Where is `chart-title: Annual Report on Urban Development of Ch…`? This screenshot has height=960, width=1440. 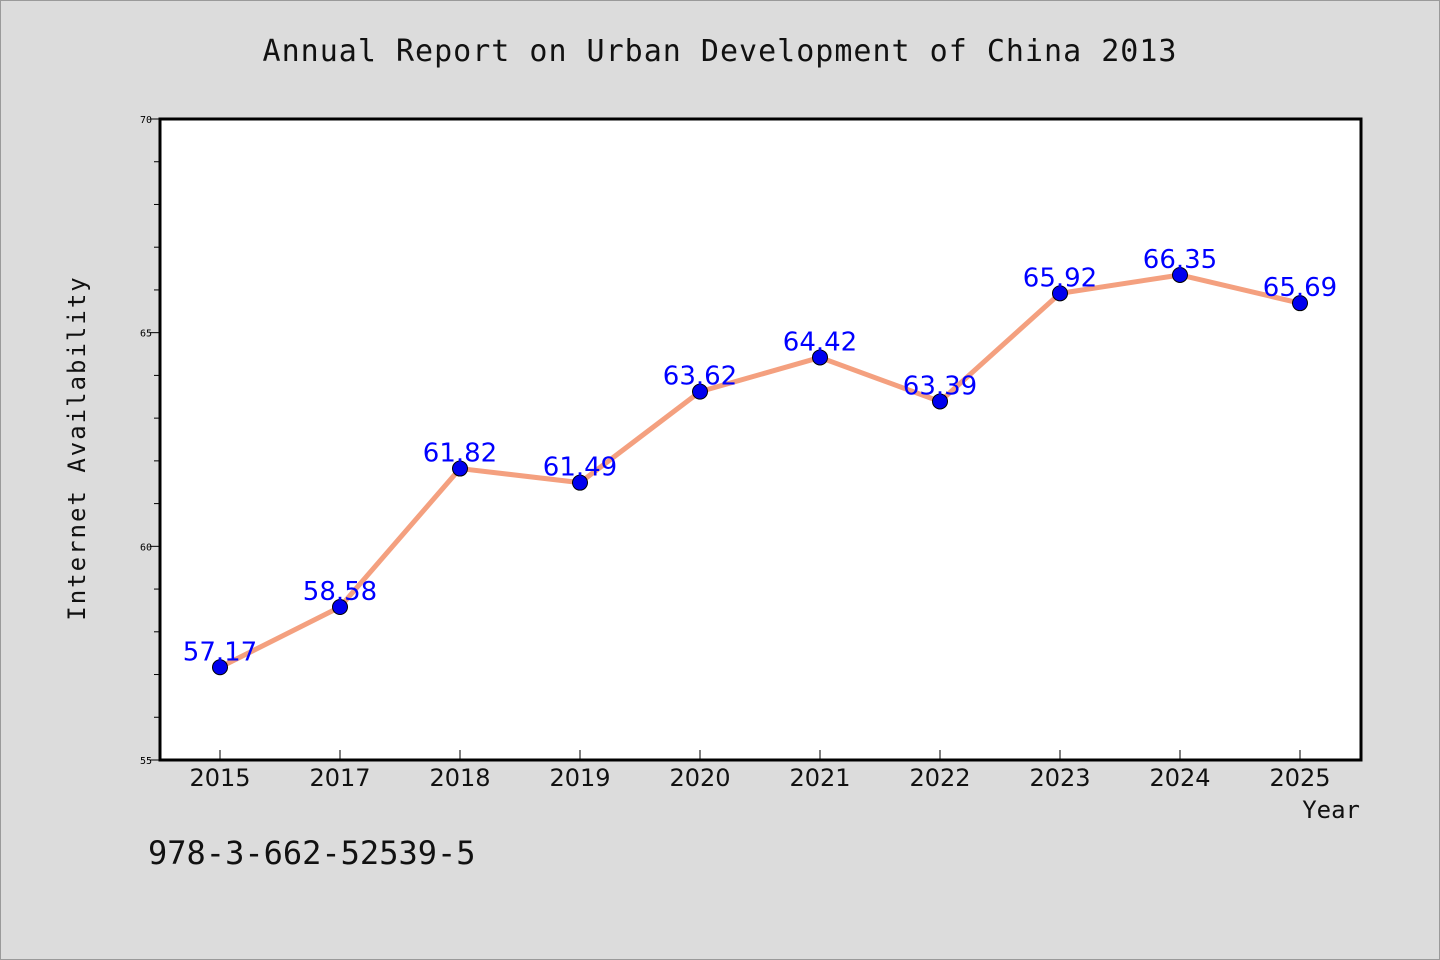 chart-title: Annual Report on Urban Development of Ch… is located at coordinates (720, 51).